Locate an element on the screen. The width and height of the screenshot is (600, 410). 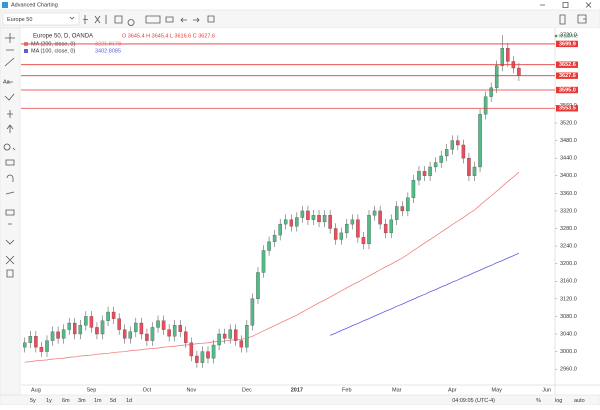
x-tick-label: 2017 is located at coordinates (297, 390).